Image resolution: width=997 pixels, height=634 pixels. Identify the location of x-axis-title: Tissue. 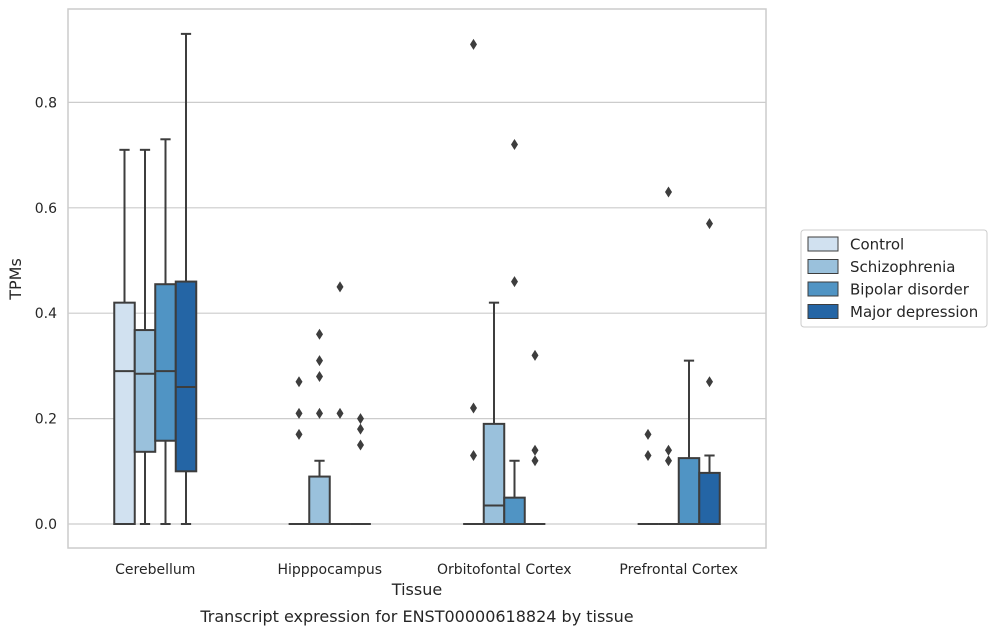
(416, 589).